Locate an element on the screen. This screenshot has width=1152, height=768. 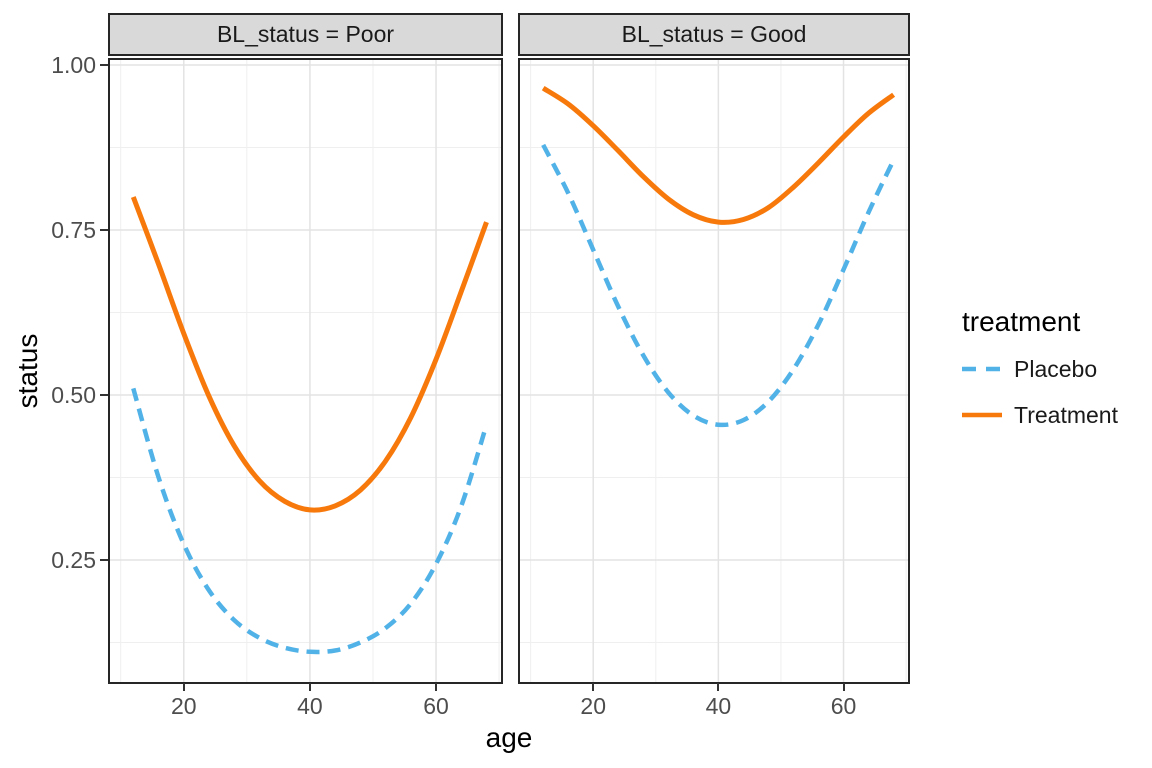
facet-strip-label: BL_status = Good is located at coordinates (714, 34).